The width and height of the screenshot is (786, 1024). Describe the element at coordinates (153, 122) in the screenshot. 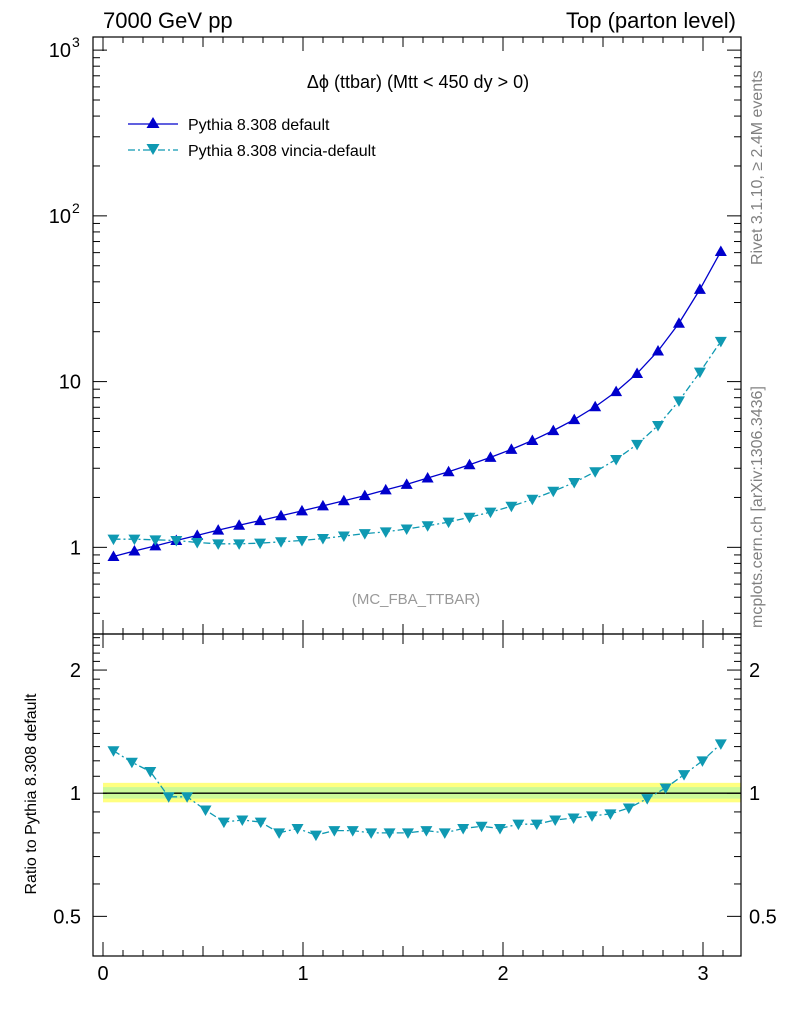

I see `legend-marker-default` at that location.